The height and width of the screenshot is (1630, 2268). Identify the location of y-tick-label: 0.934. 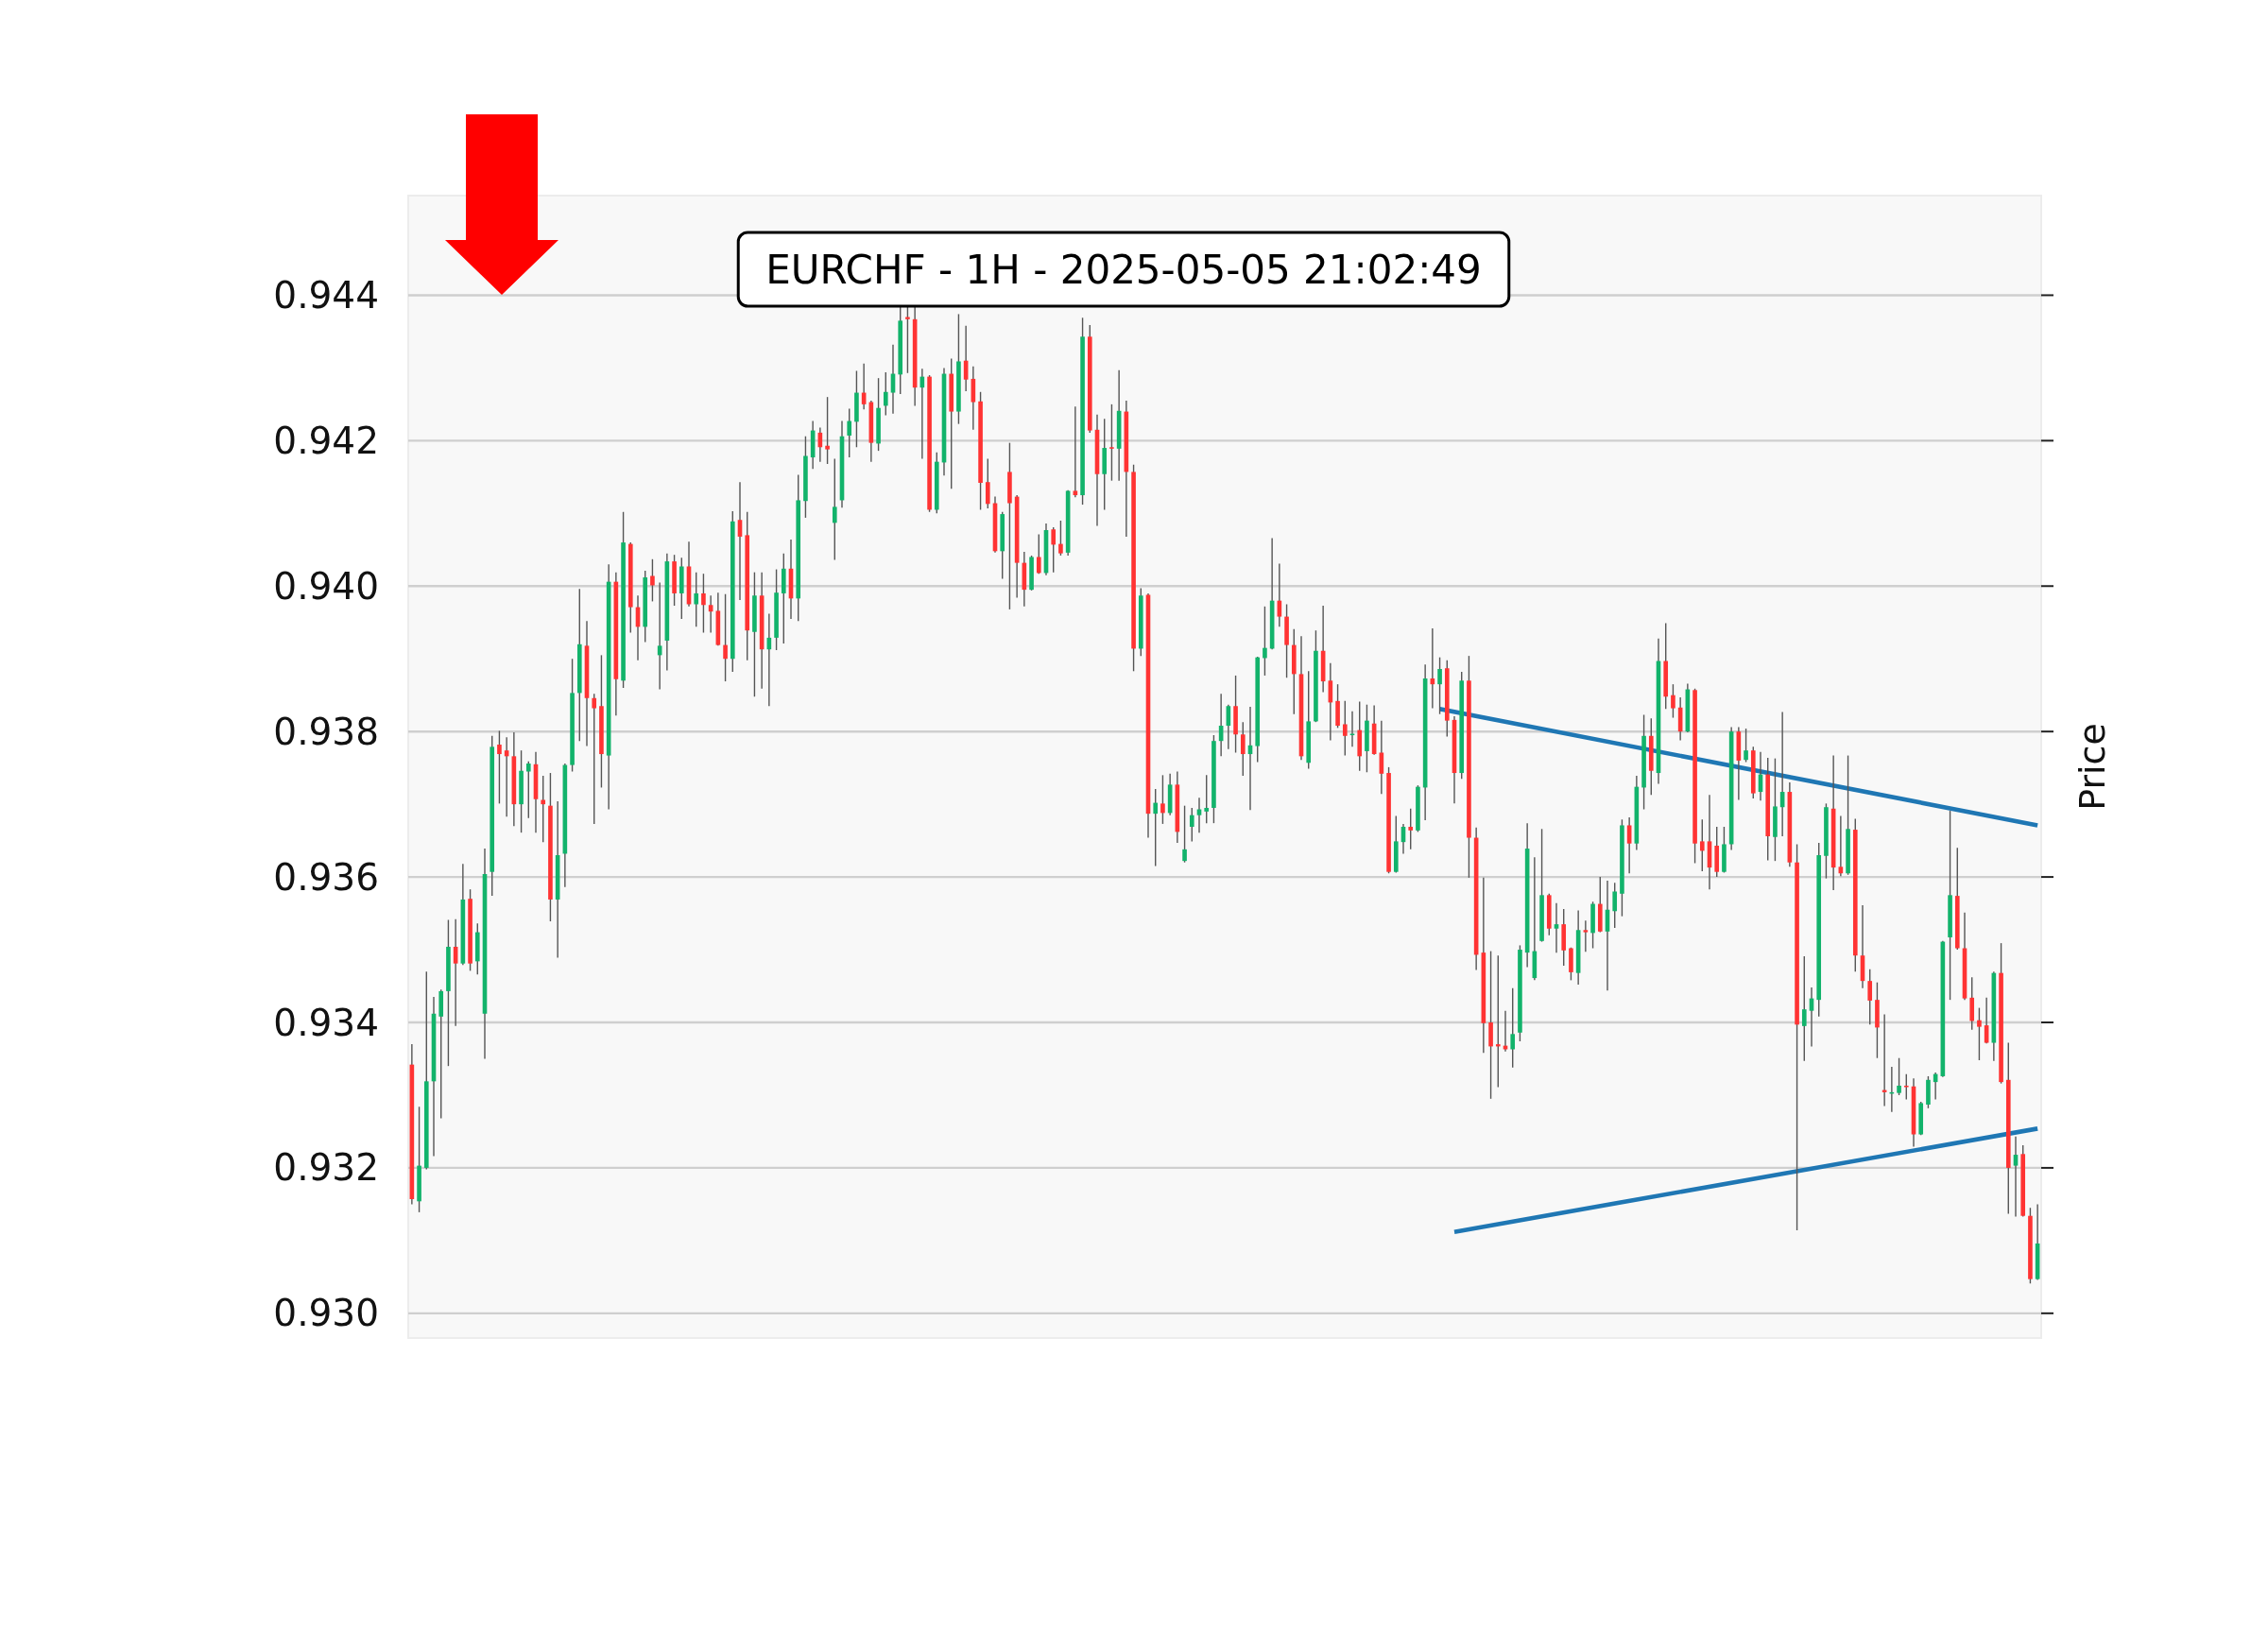
(326, 1023).